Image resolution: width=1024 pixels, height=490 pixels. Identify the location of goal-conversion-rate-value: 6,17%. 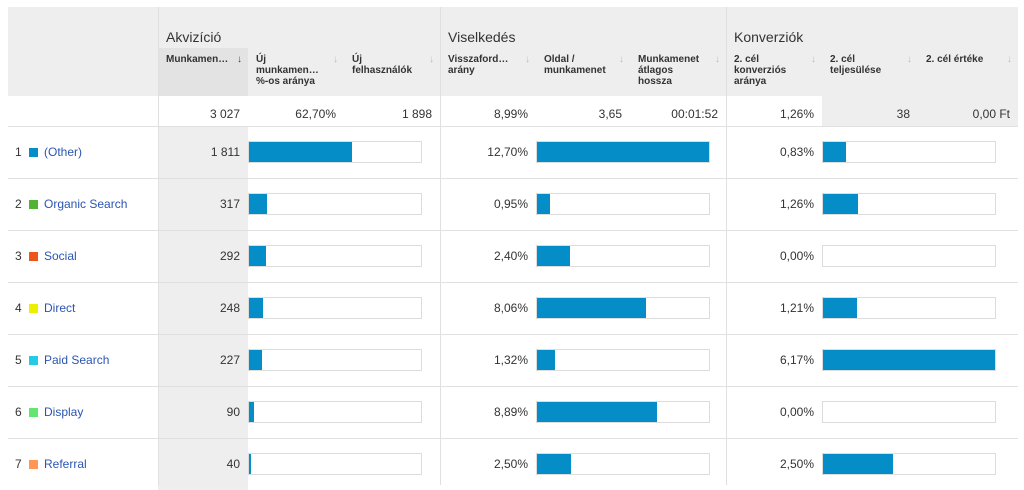
(796, 360).